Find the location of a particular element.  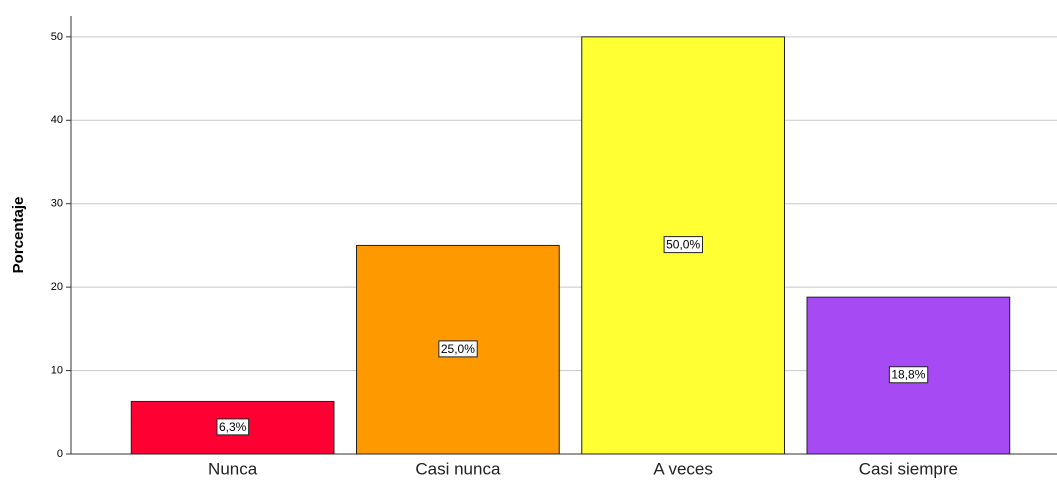

value-label: 6,3% is located at coordinates (233, 427).